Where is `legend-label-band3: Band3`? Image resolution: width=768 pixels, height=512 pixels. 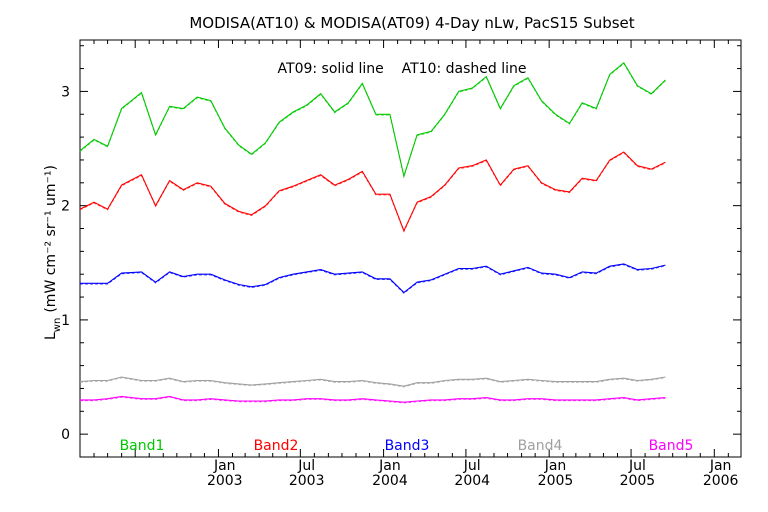
legend-label-band3: Band3 is located at coordinates (407, 446).